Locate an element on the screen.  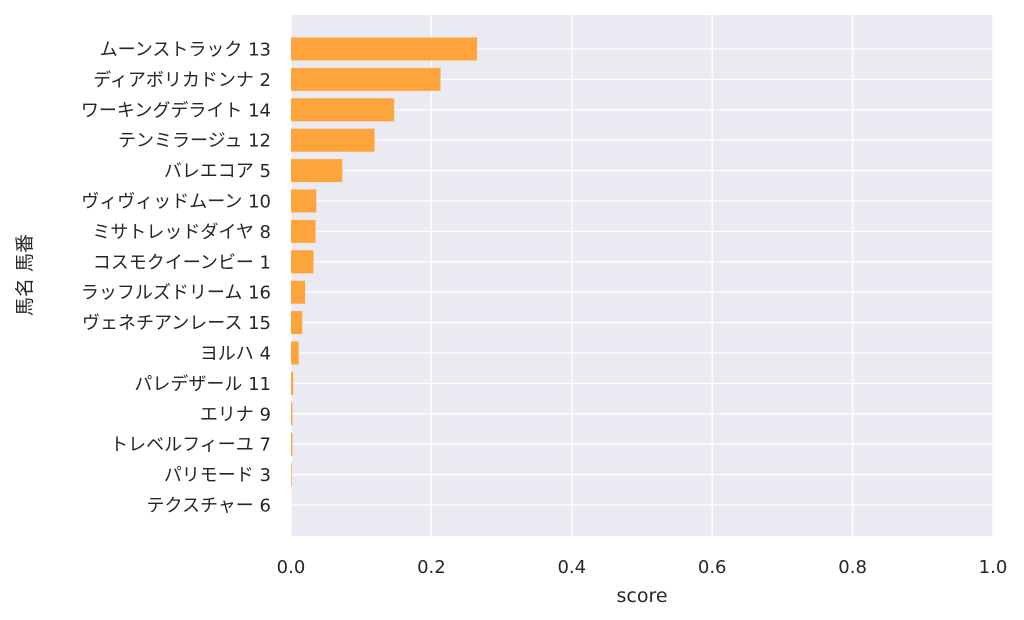
y-tick-label: エリナ 9 is located at coordinates (235, 414).